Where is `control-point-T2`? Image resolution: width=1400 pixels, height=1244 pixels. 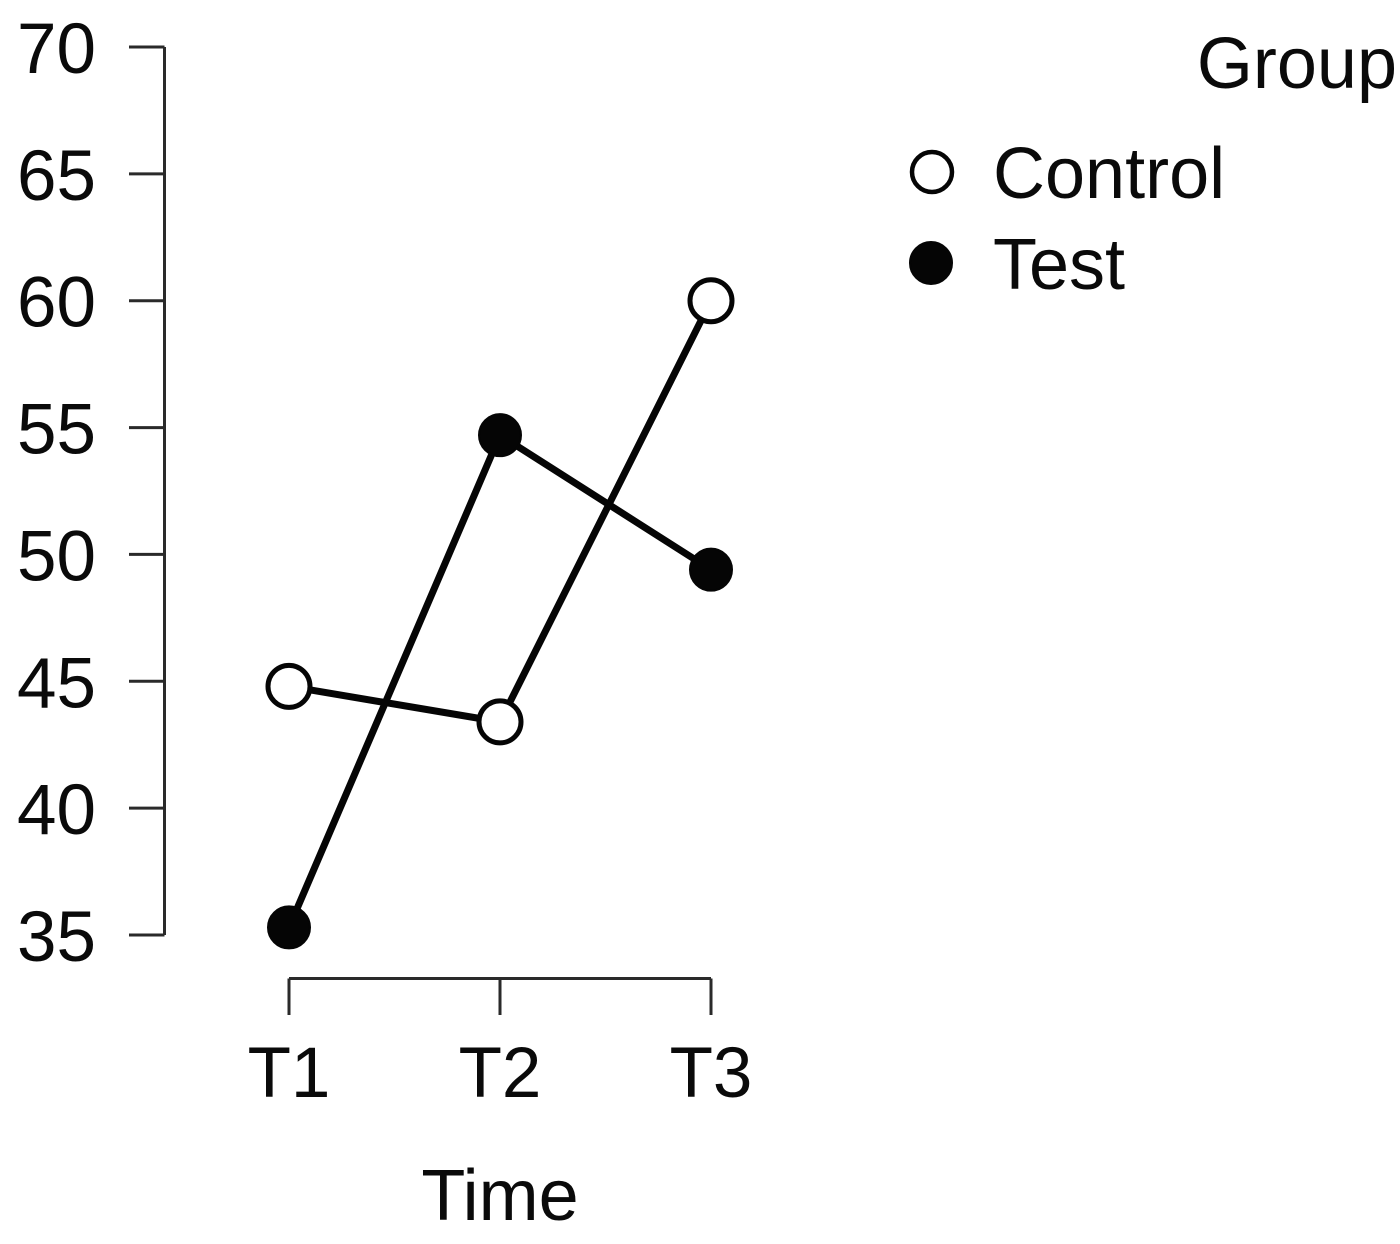
control-point-T2 is located at coordinates (500, 722).